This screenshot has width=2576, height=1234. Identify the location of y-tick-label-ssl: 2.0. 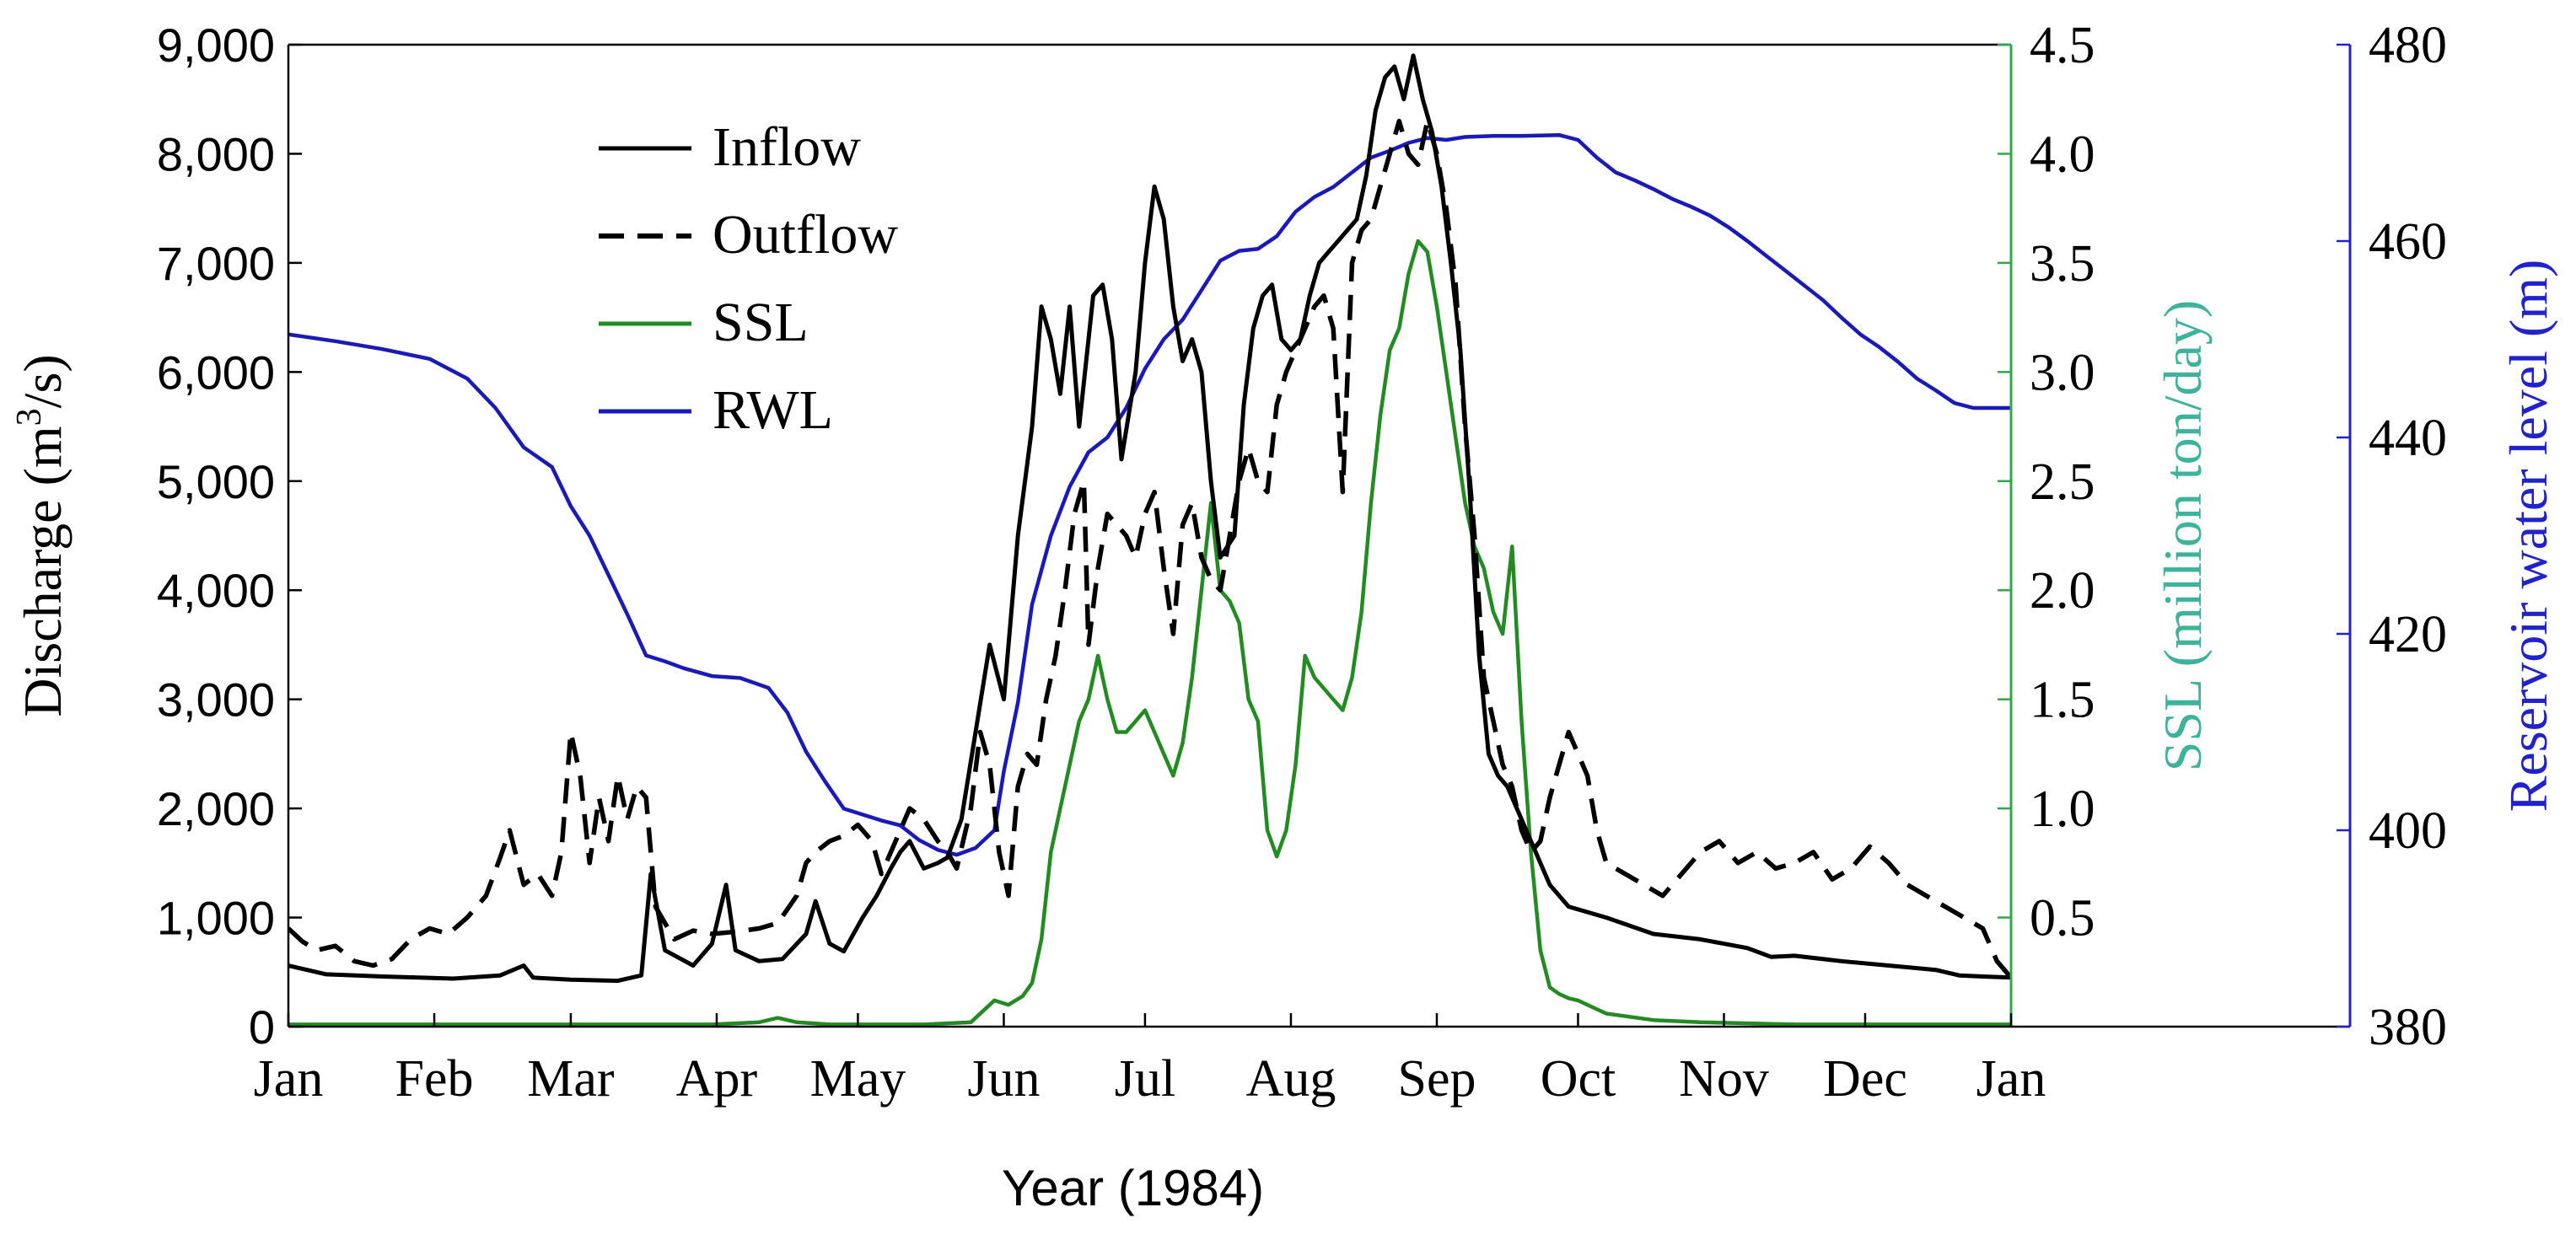
(2062, 591).